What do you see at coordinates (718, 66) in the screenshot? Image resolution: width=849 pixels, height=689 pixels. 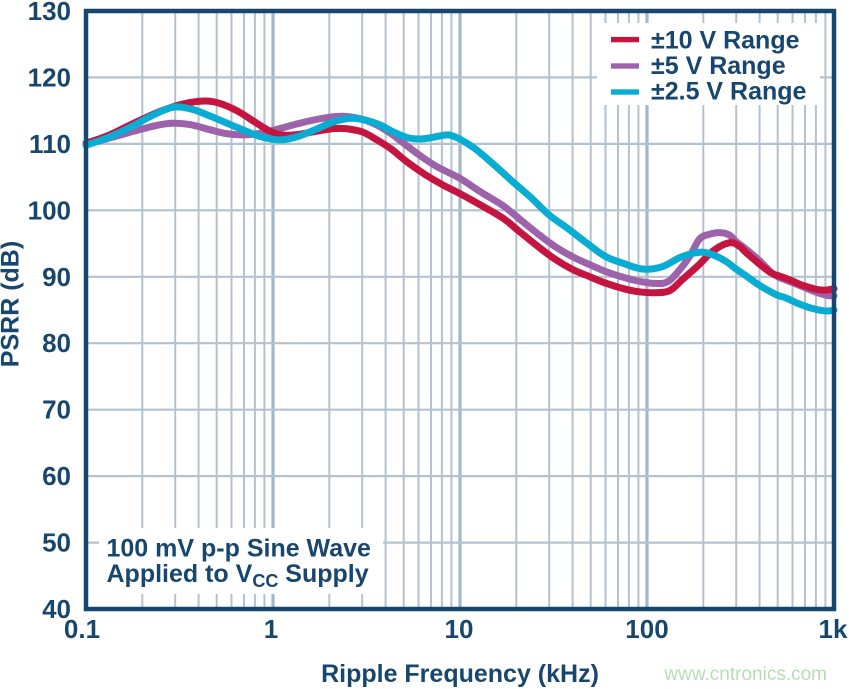 I see `svg-text: ±5 V Range` at bounding box center [718, 66].